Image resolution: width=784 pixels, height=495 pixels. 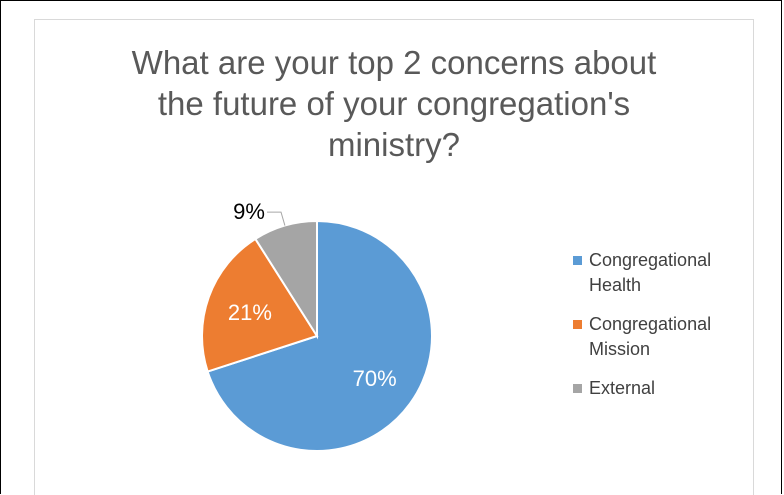 I want to click on legend-label-congregational-health-line-2: Health, so click(x=615, y=285).